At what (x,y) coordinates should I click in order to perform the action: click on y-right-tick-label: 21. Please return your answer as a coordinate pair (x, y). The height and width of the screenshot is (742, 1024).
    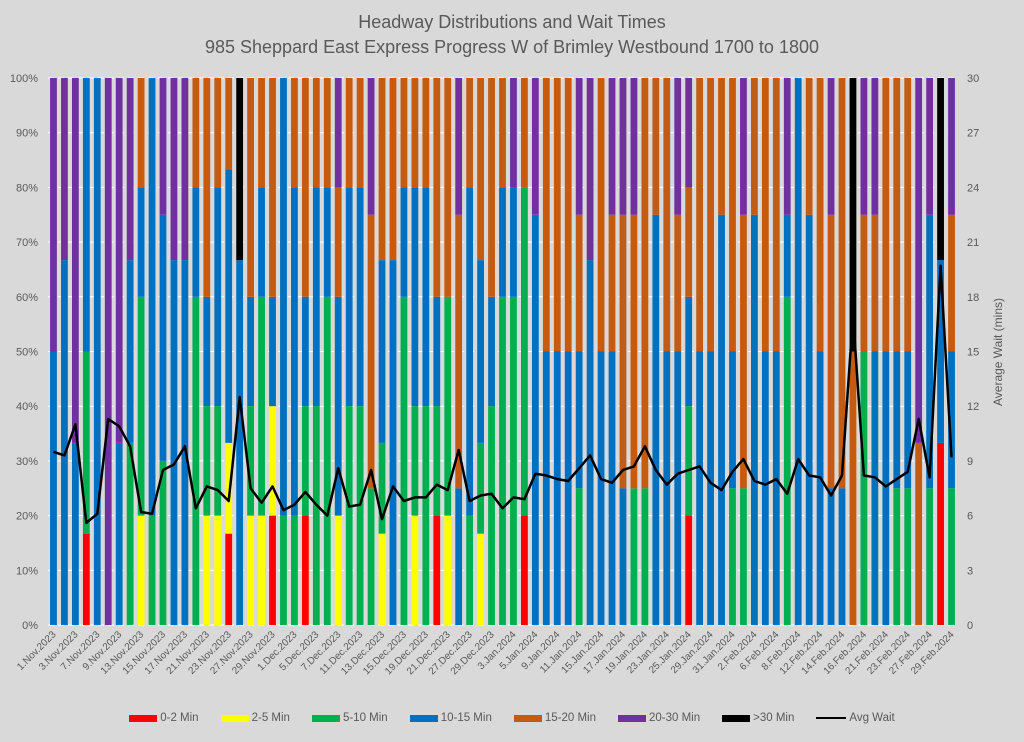
    Looking at the image, I should click on (973, 243).